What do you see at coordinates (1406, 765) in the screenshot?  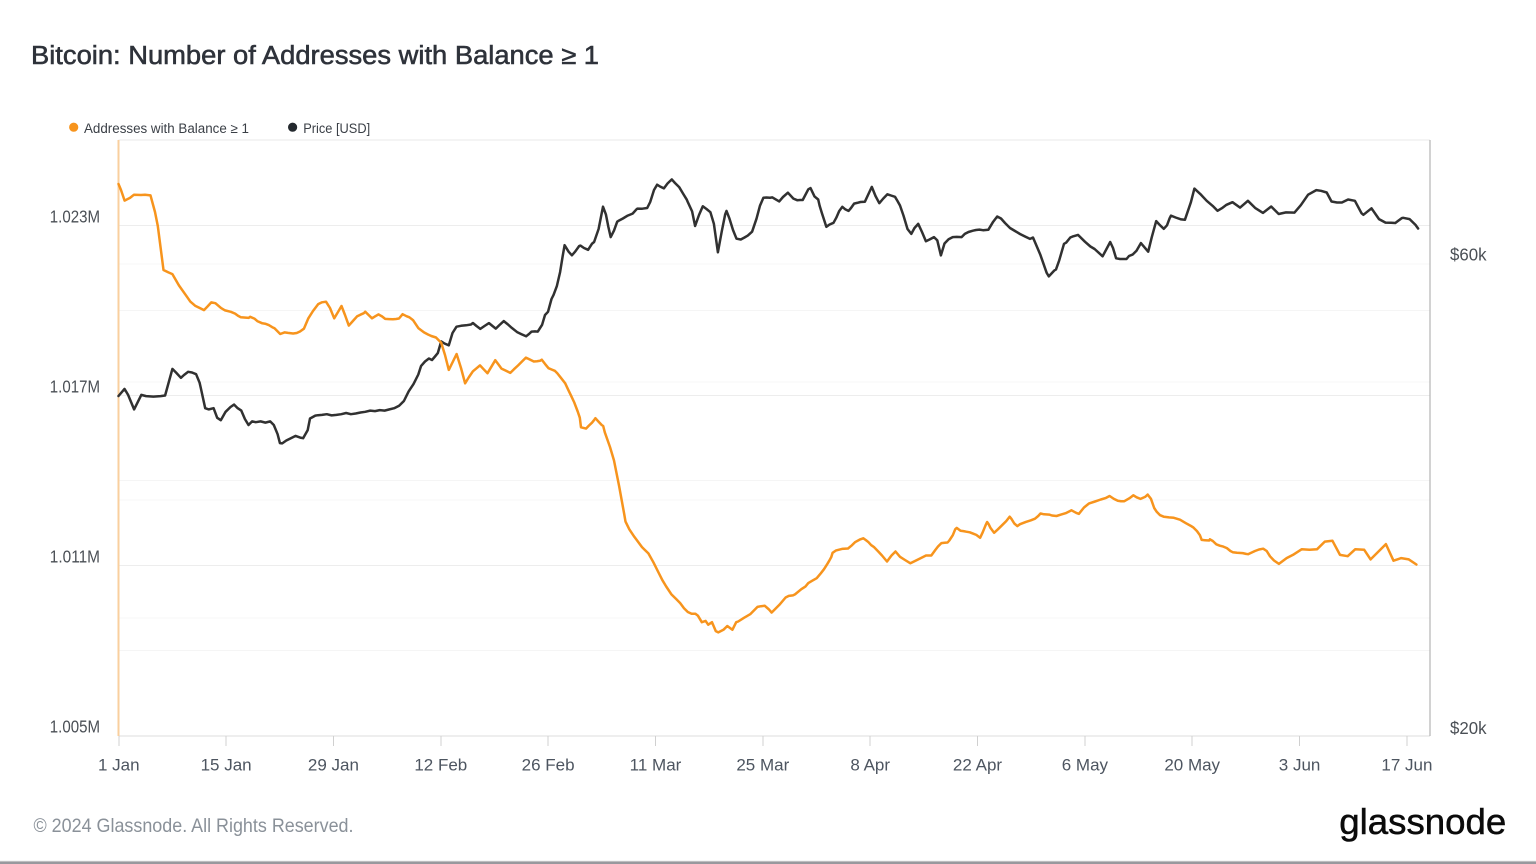 I see `svg-text: 17 Jun` at bounding box center [1406, 765].